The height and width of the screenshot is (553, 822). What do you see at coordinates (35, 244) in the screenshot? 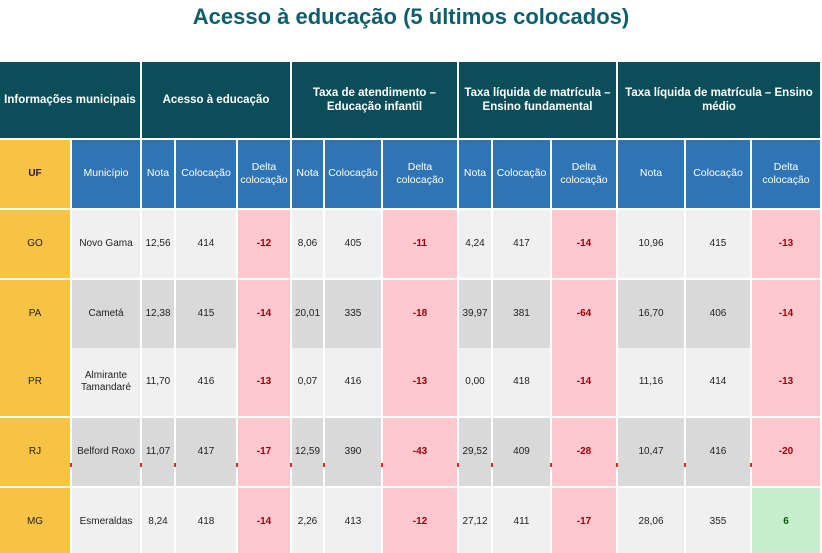
I see `uf-cell: GO` at bounding box center [35, 244].